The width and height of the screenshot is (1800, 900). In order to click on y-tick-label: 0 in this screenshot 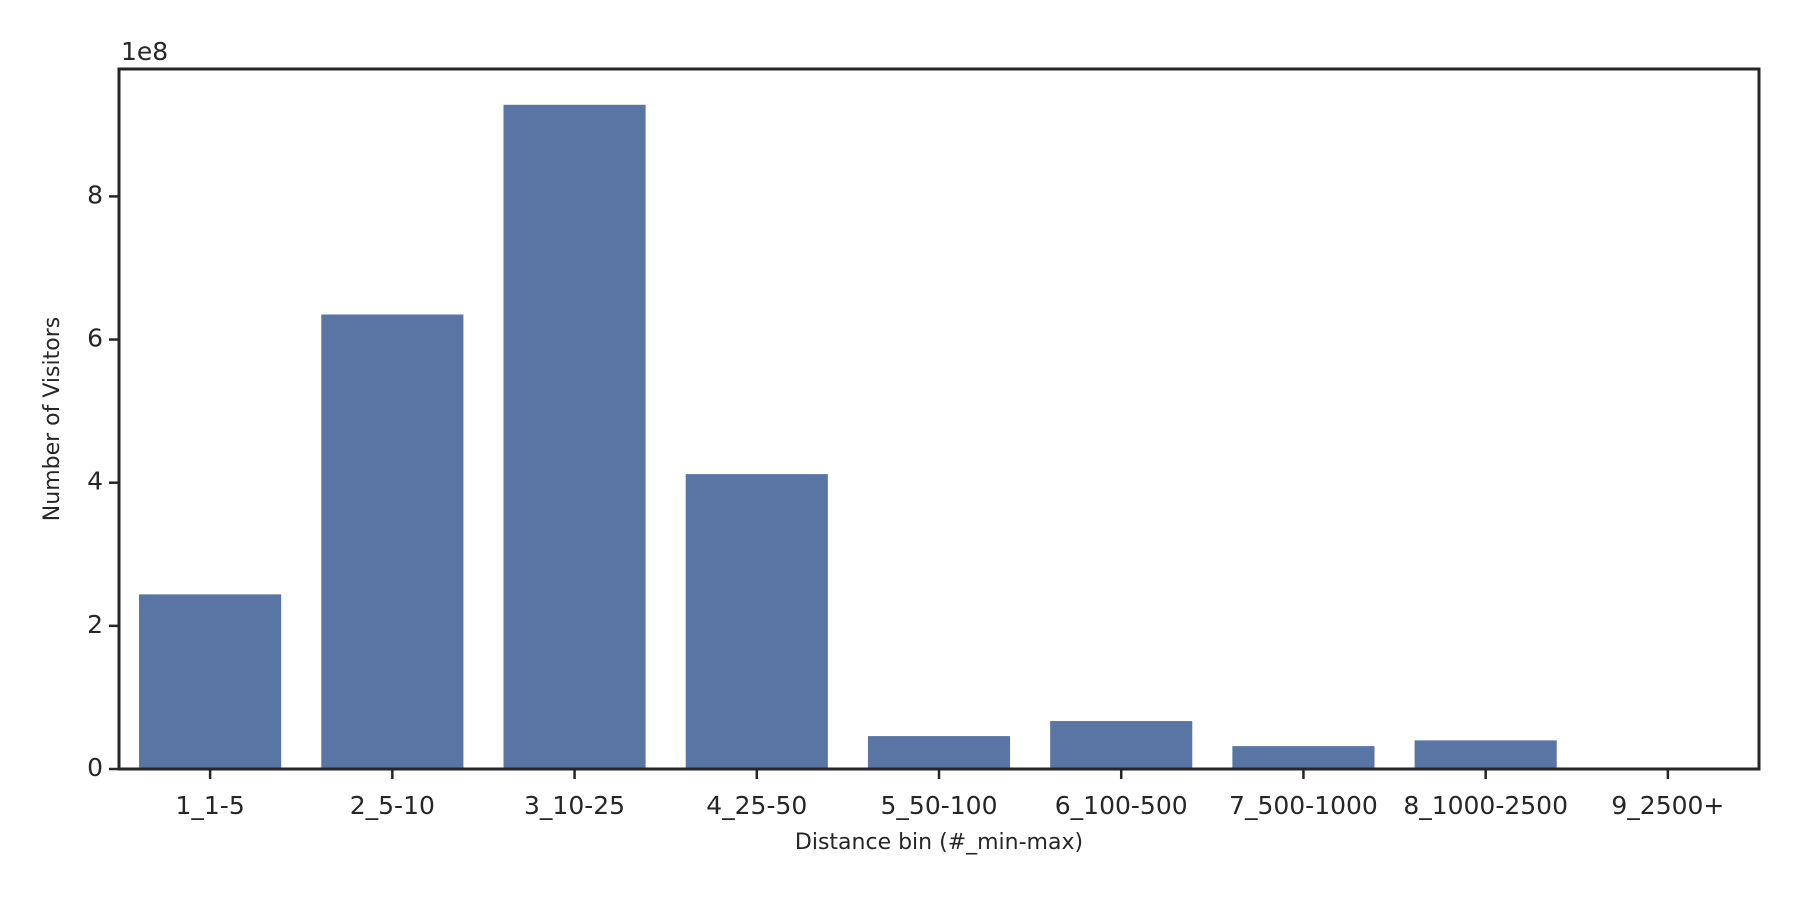, I will do `click(95, 767)`.